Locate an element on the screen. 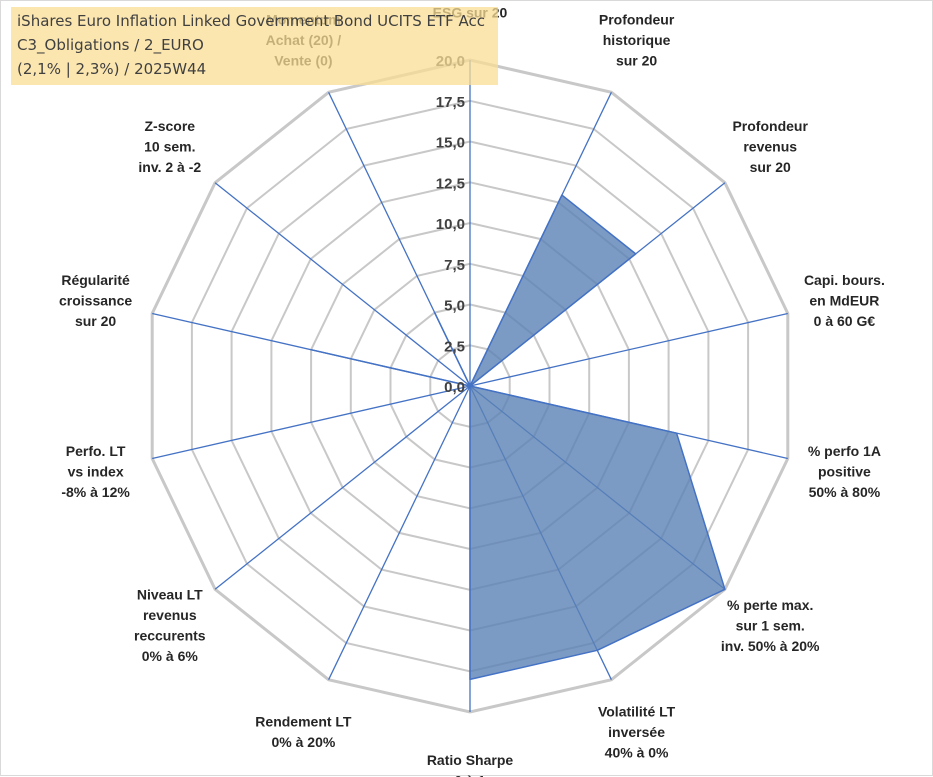  axis-label-line: Capi. bours. is located at coordinates (844, 280).